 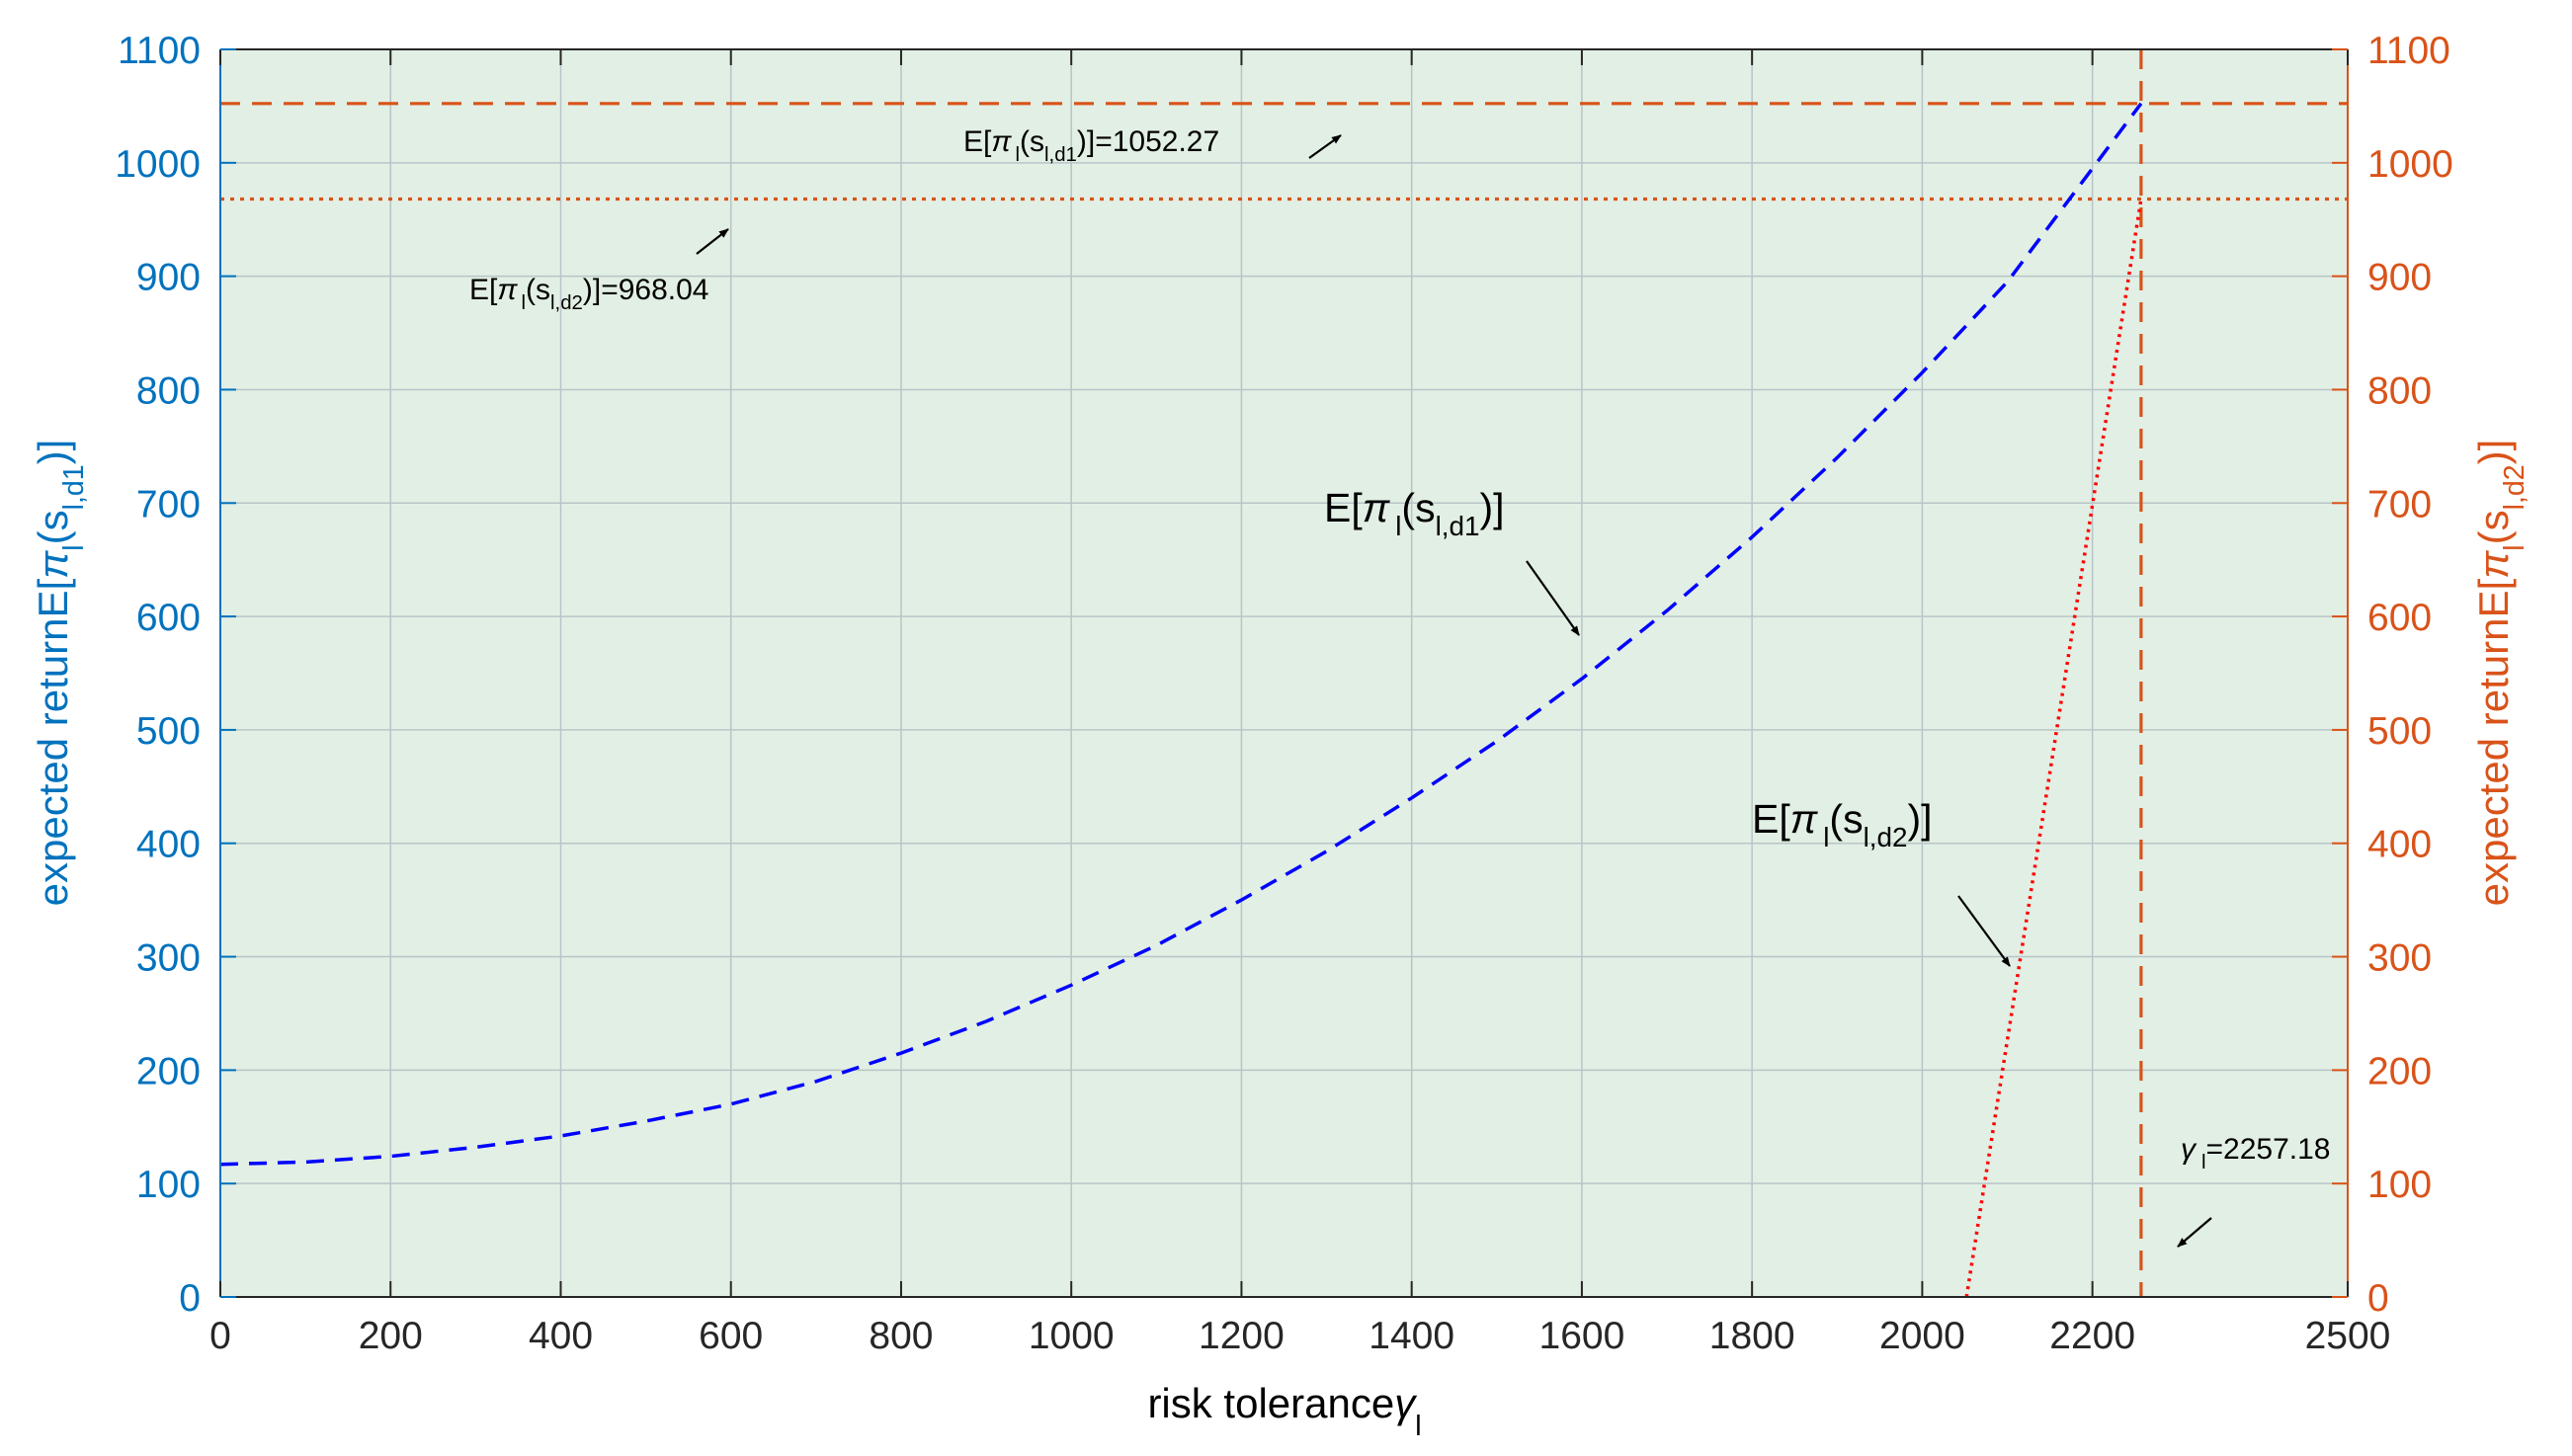 What do you see at coordinates (1984, 931) in the screenshot?
I see `annotation-arrow-curve-d2` at bounding box center [1984, 931].